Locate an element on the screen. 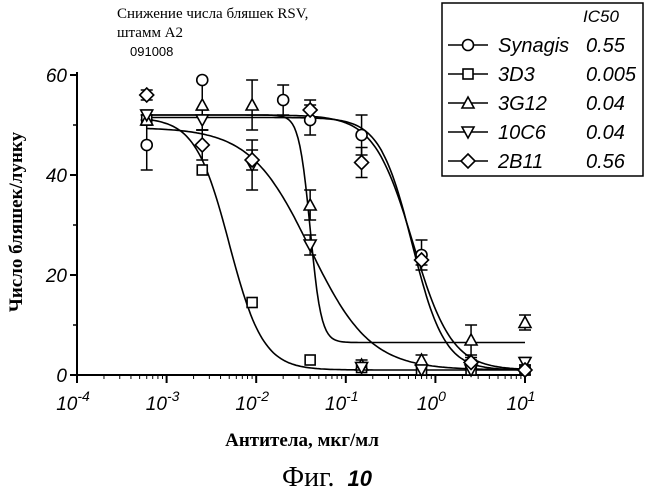 This screenshot has height=500, width=654. caption-number: 10 is located at coordinates (359, 478).